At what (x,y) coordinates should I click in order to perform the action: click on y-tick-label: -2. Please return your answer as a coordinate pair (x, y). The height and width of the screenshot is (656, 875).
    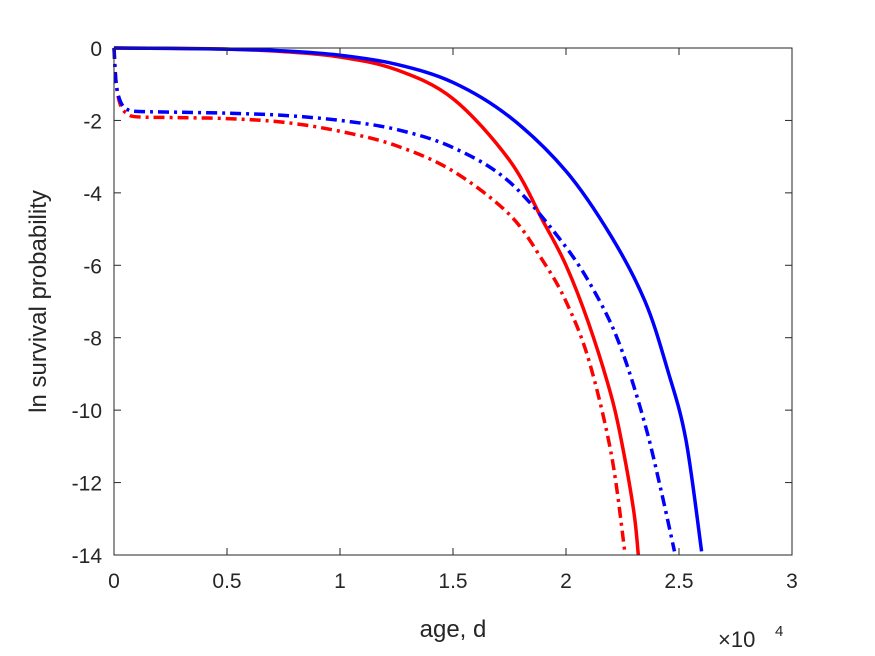
    Looking at the image, I should click on (92, 121).